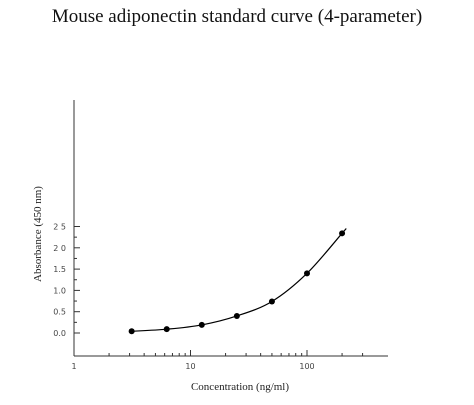 Image resolution: width=474 pixels, height=405 pixels. What do you see at coordinates (59, 269) in the screenshot?
I see `y-tick-label: 1.5` at bounding box center [59, 269].